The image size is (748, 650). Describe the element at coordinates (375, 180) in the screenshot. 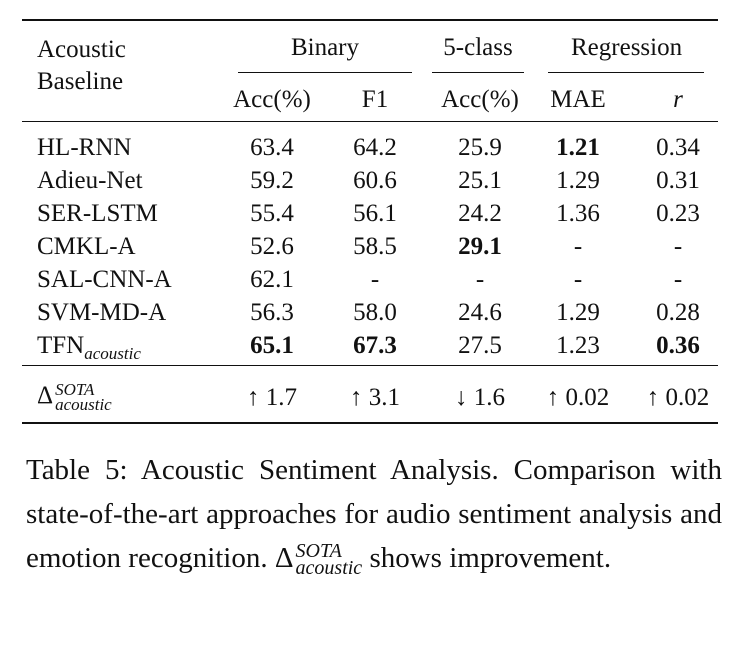

I see `cell: 60.6` at that location.